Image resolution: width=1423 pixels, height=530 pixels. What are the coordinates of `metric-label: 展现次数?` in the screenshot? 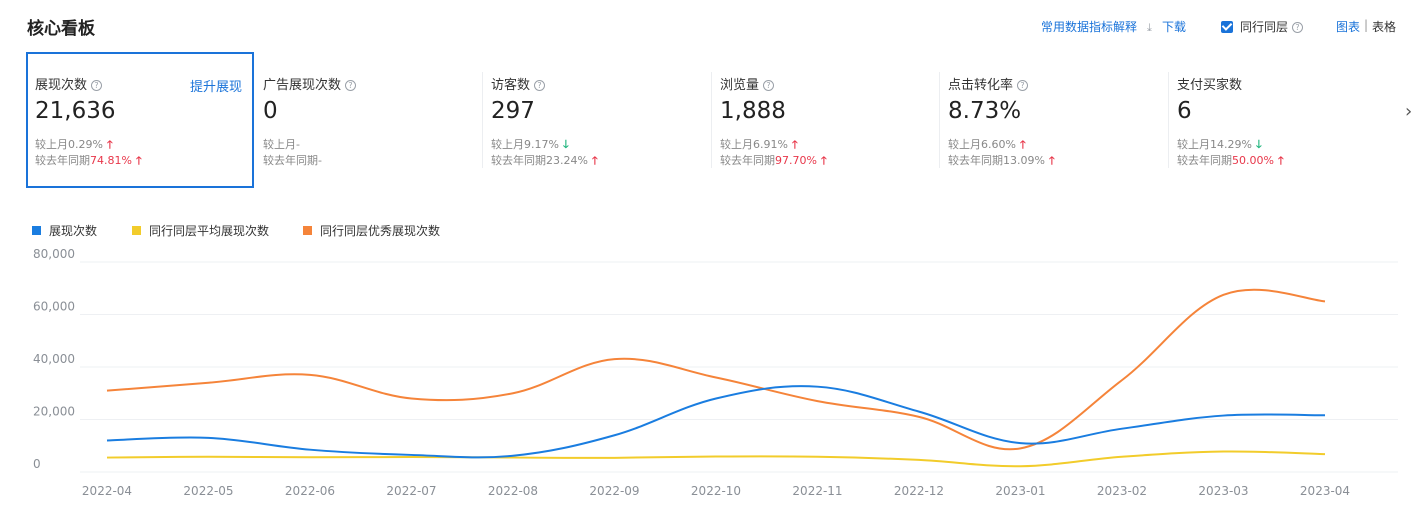 It's located at (69, 83).